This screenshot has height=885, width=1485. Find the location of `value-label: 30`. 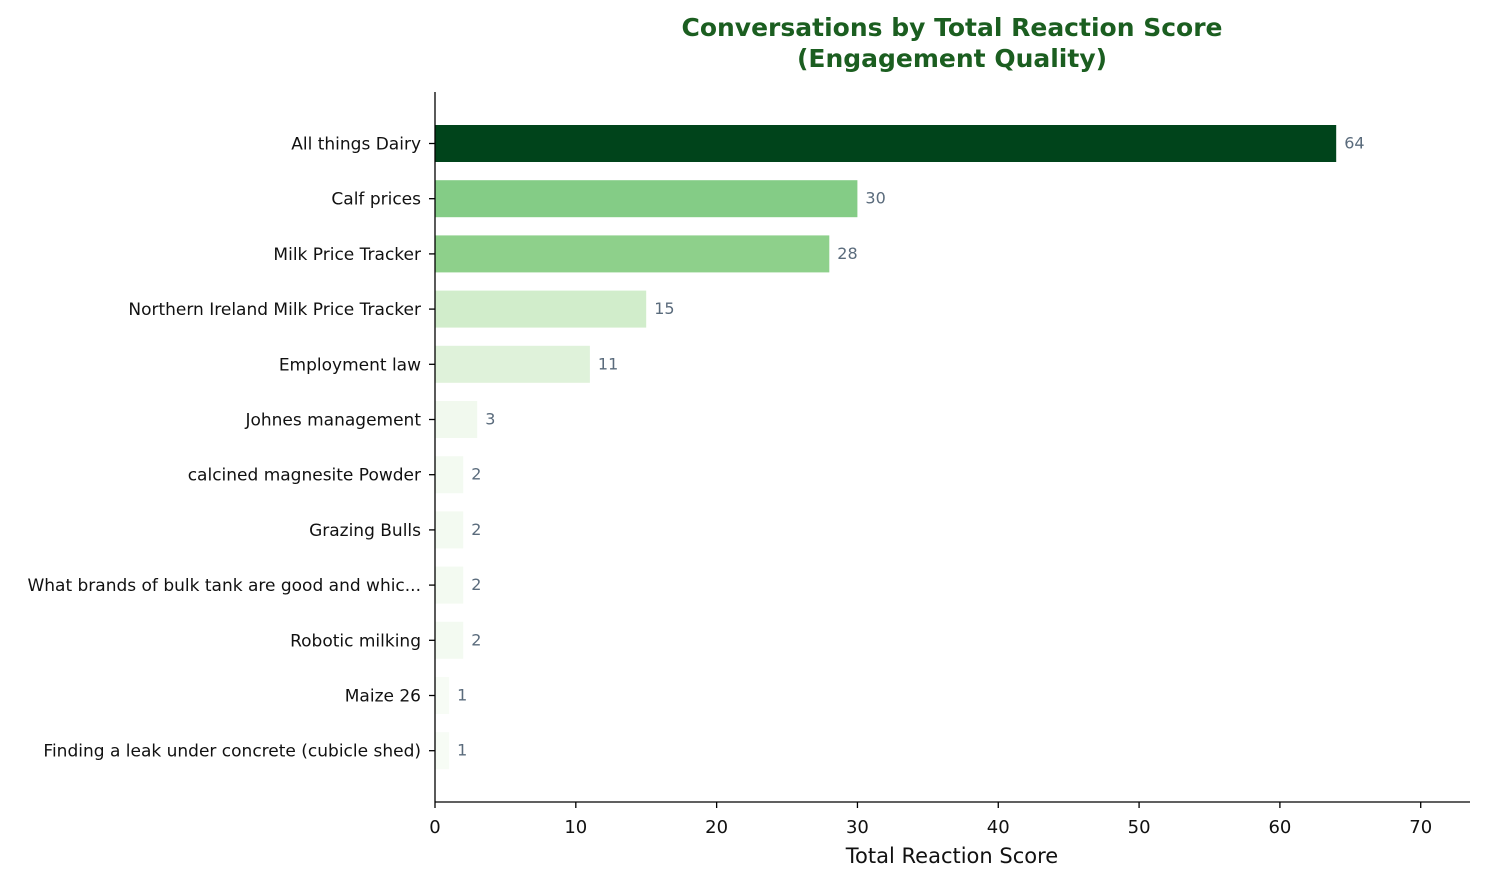

value-label: 30 is located at coordinates (875, 198).